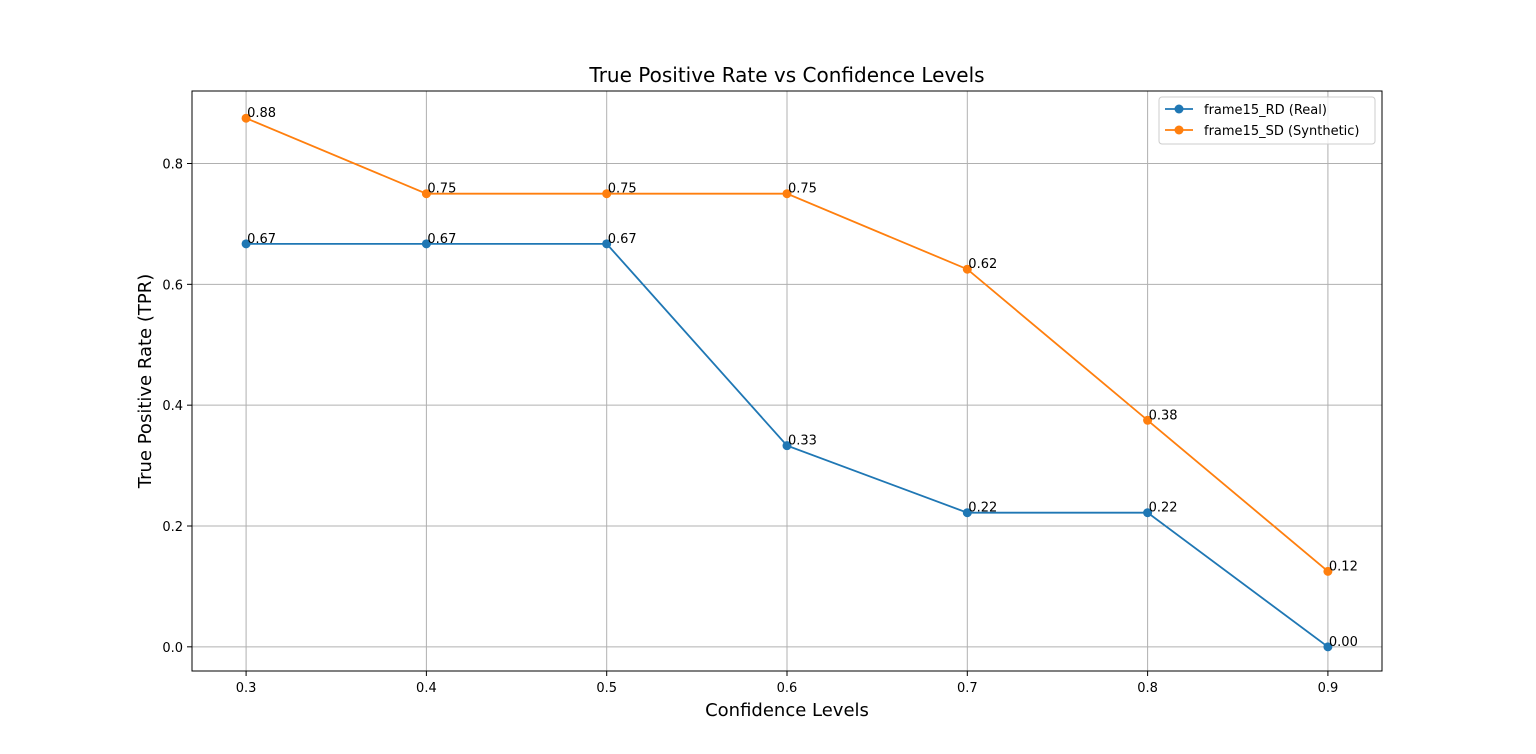  Describe the element at coordinates (606, 688) in the screenshot. I see `x-tick-label: 0.5` at that location.